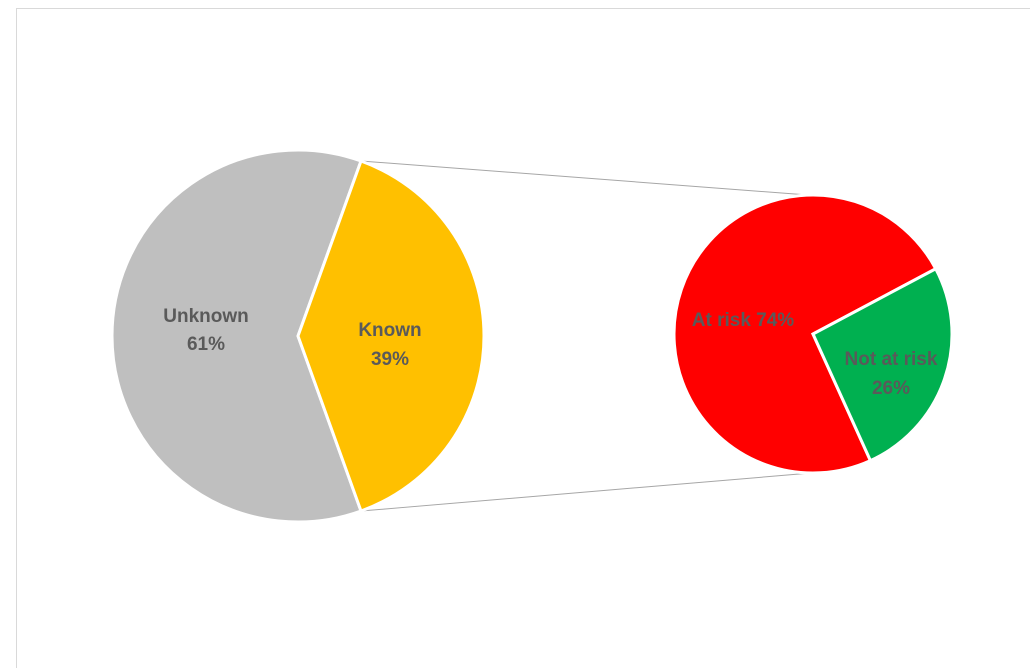 This screenshot has width=1030, height=668. I want to click on data-label-not-at-risk-pct: 26%, so click(891, 388).